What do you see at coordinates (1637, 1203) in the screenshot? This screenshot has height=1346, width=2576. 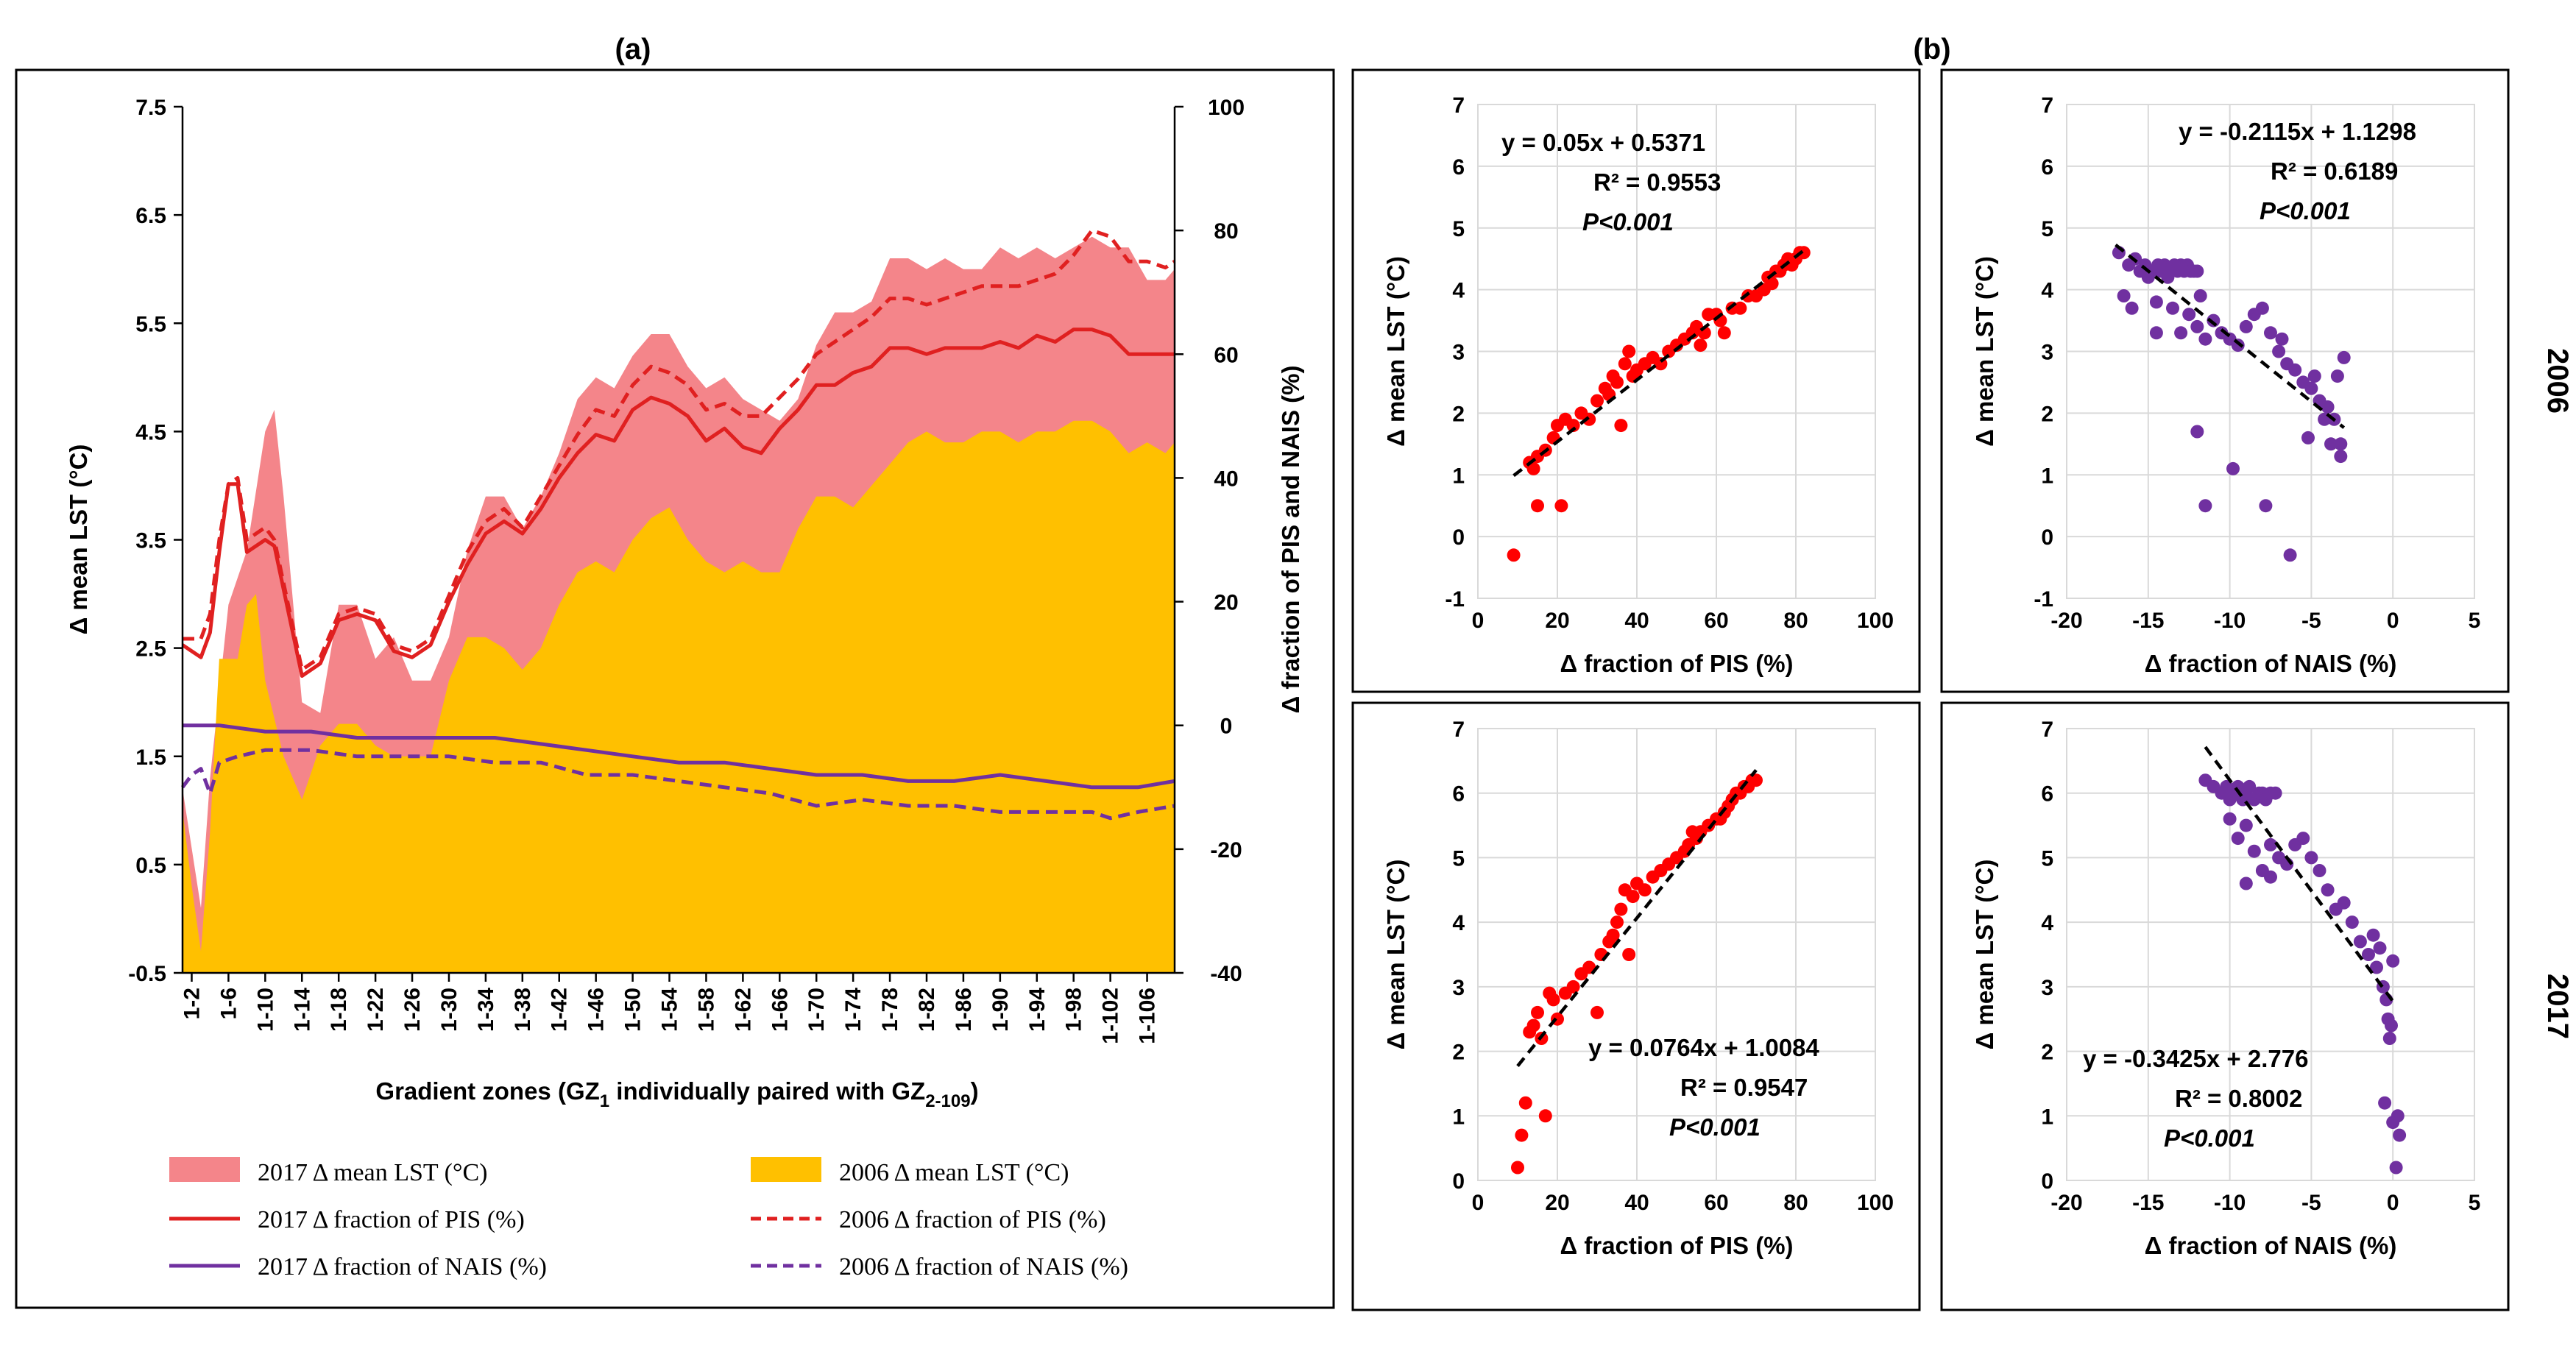 I see `x-tick-label: 40` at bounding box center [1637, 1203].